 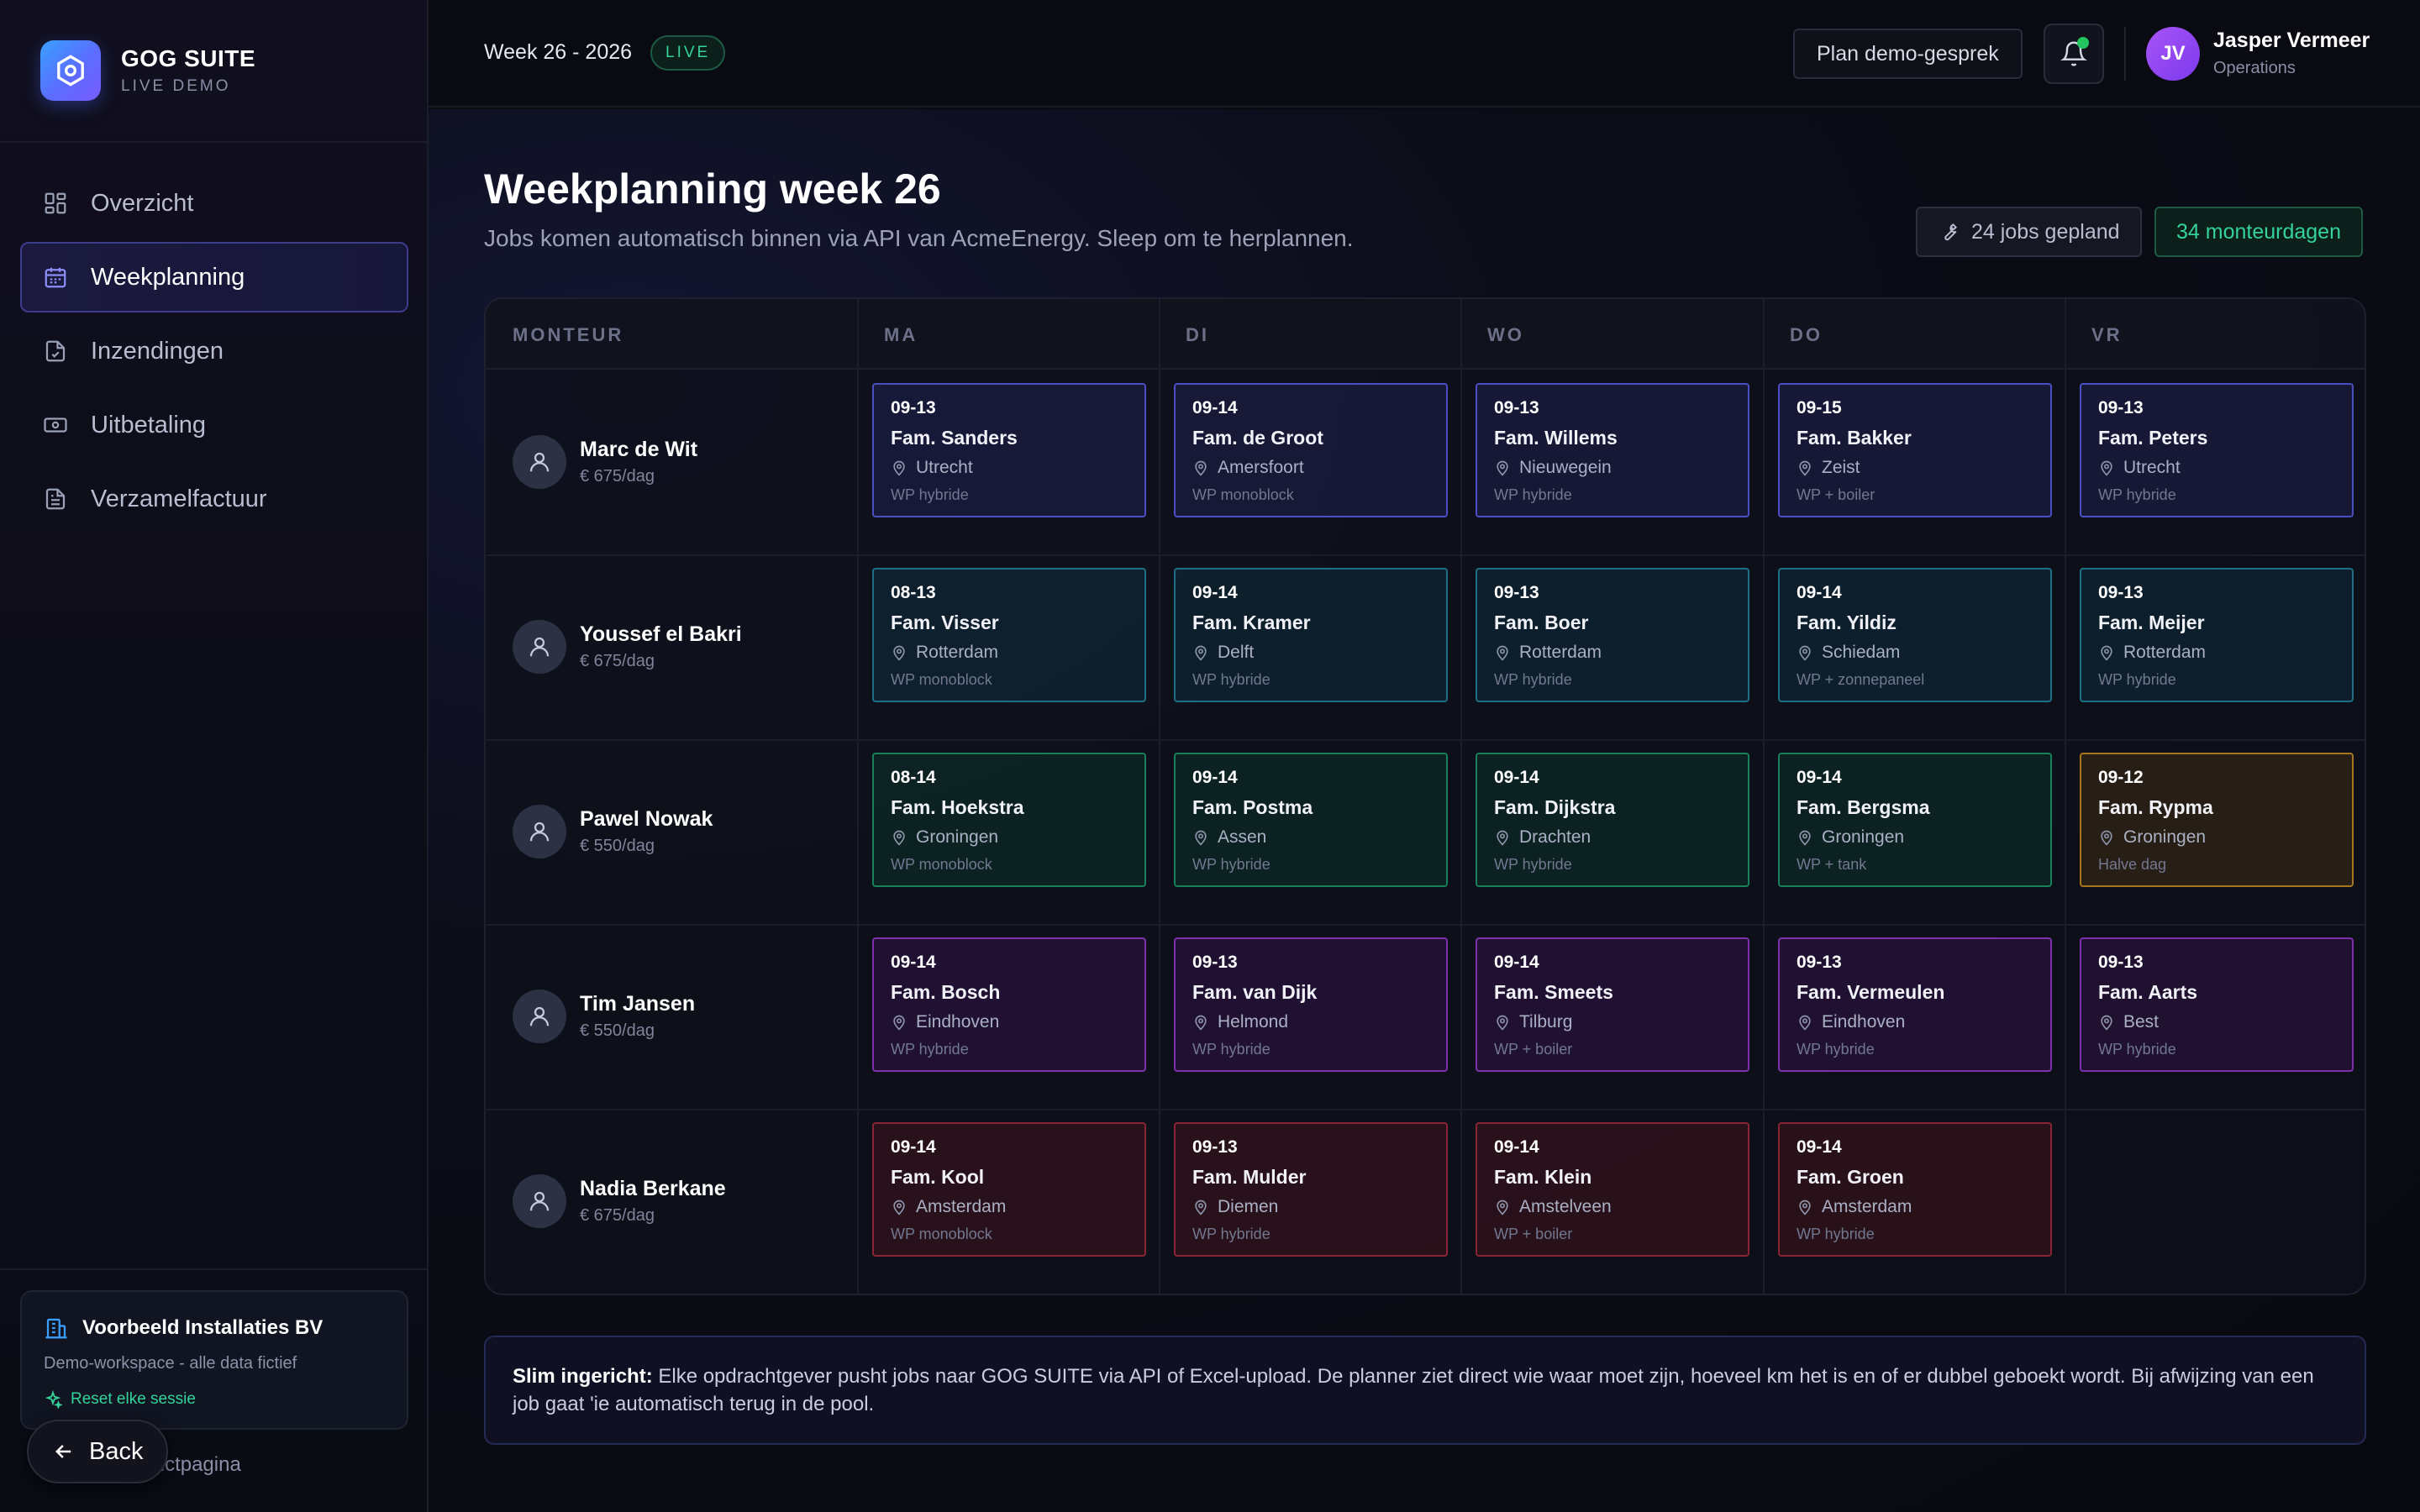 I want to click on back-label: Back, so click(x=116, y=1451).